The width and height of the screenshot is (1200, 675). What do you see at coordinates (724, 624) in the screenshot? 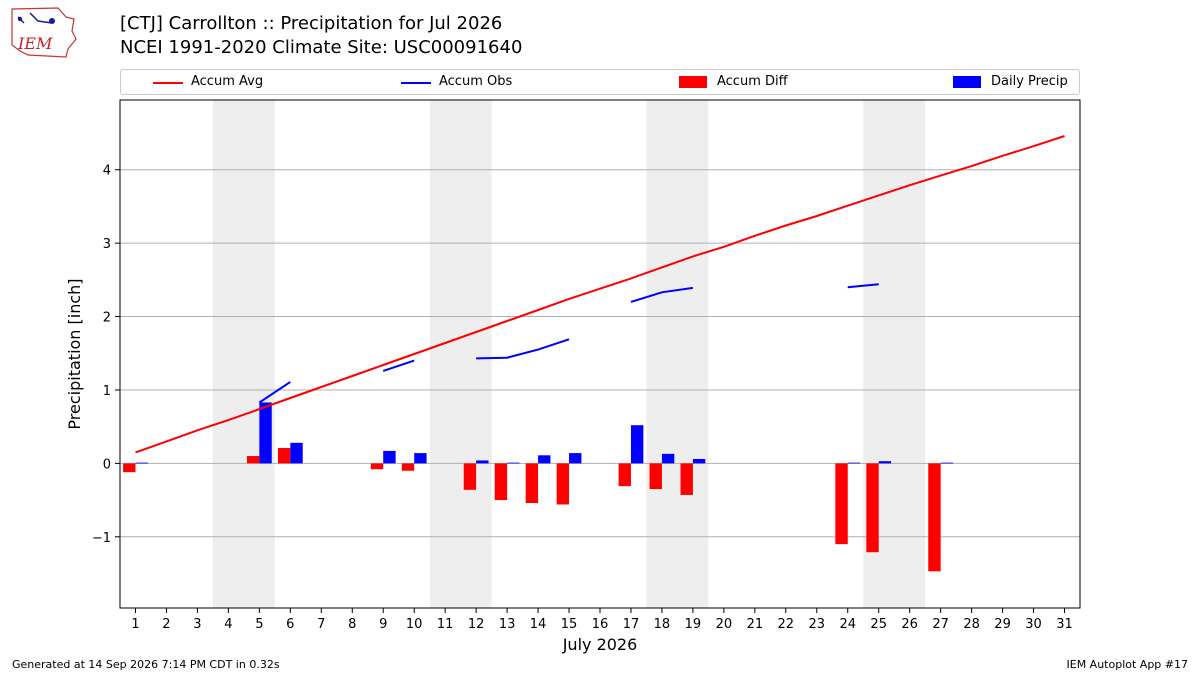
I see `x-tick-label: 20` at bounding box center [724, 624].